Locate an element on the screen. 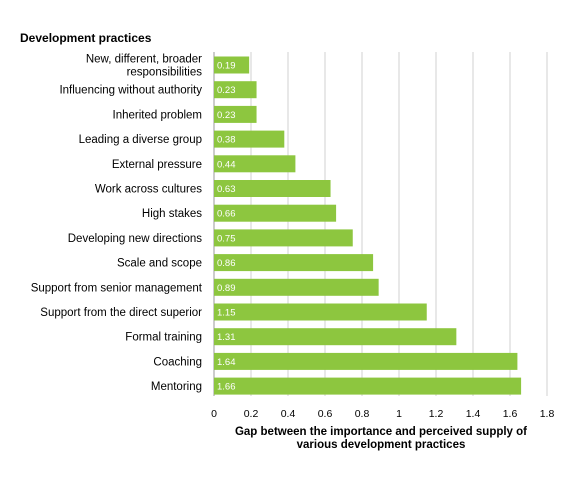  value-label: 1.66 is located at coordinates (226, 387).